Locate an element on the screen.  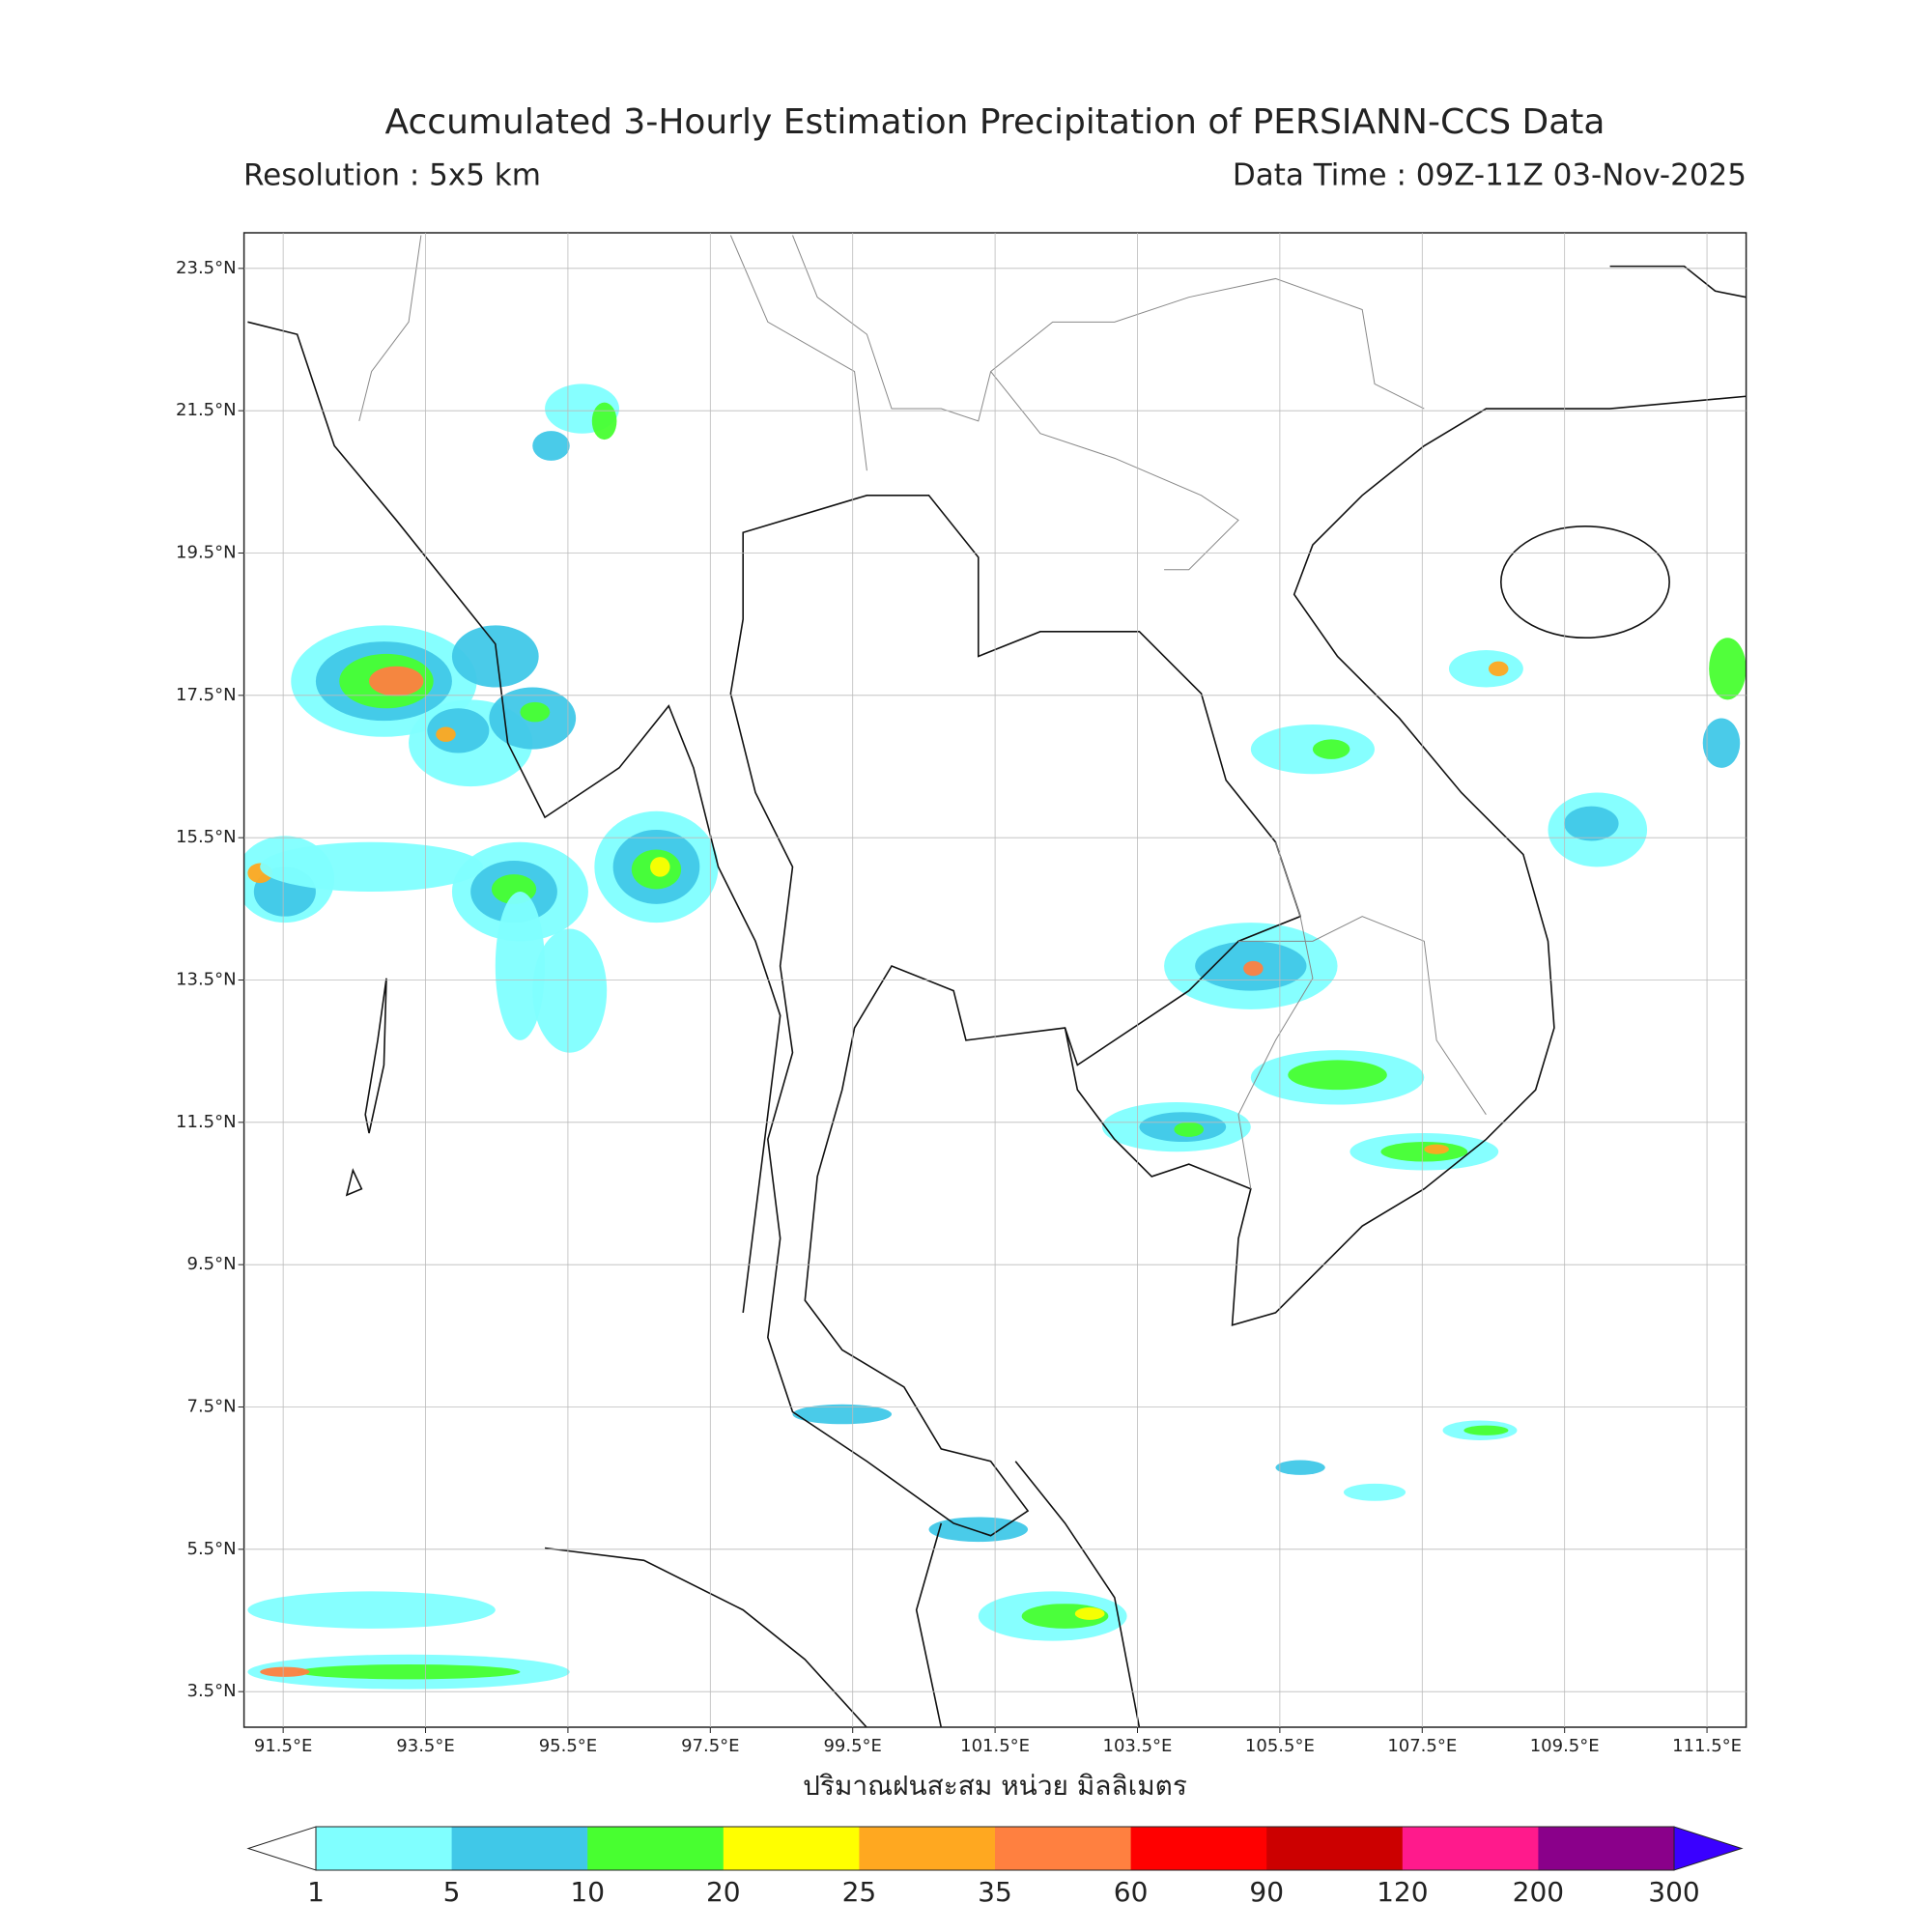
y-tick-label: 23.5°N is located at coordinates (206, 268).